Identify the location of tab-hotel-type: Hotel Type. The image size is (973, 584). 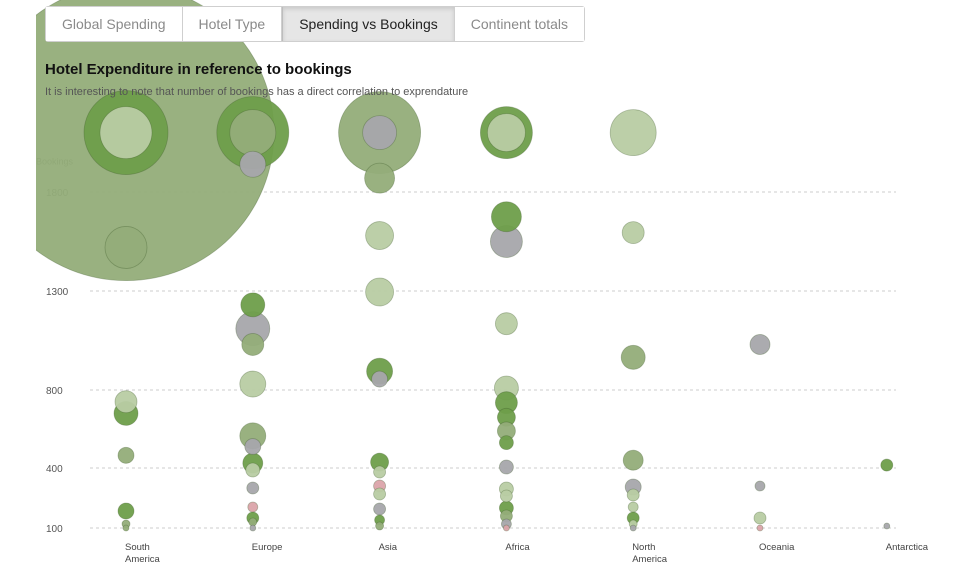
(233, 24).